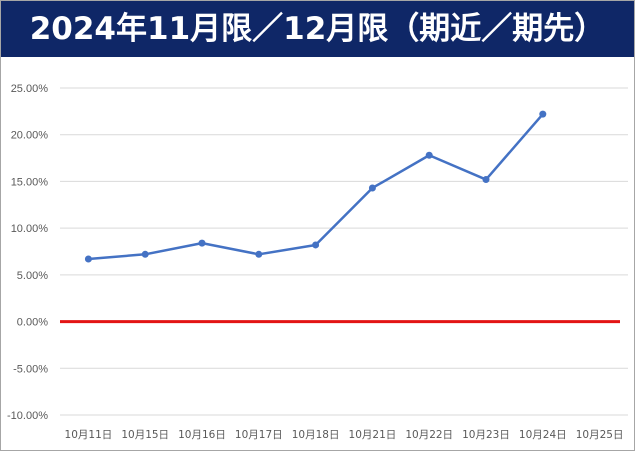 The height and width of the screenshot is (451, 635). Describe the element at coordinates (27, 416) in the screenshot. I see `y-tick-label: -10.00%` at that location.